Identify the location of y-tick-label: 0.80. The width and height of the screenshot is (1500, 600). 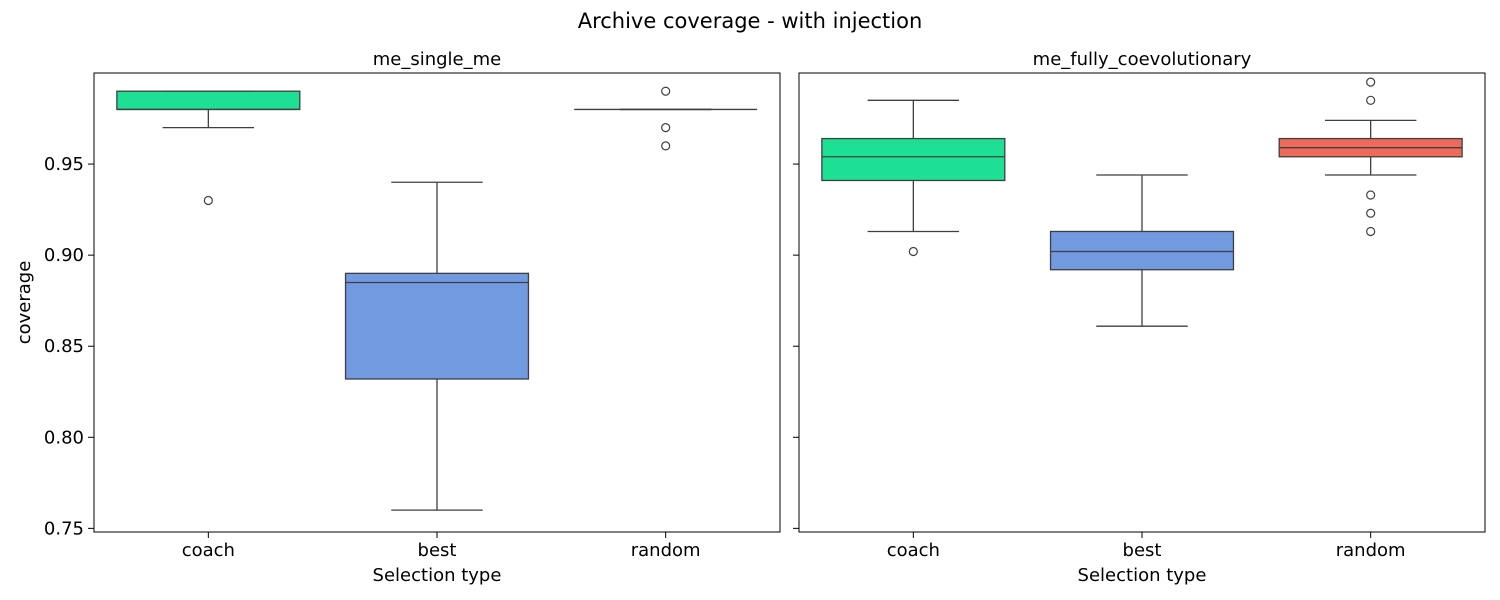
(64, 437).